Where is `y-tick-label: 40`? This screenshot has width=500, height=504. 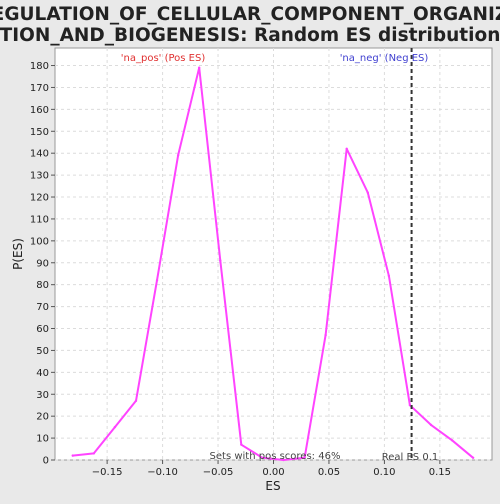 y-tick-label: 40 is located at coordinates (42, 373).